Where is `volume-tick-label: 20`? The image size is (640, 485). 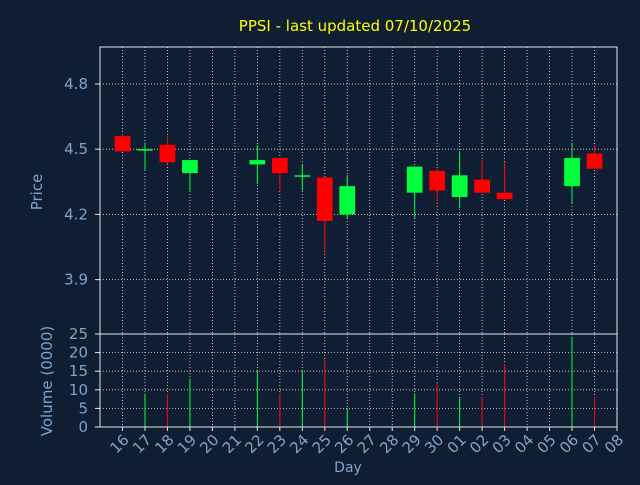 volume-tick-label: 20 is located at coordinates (78, 353).